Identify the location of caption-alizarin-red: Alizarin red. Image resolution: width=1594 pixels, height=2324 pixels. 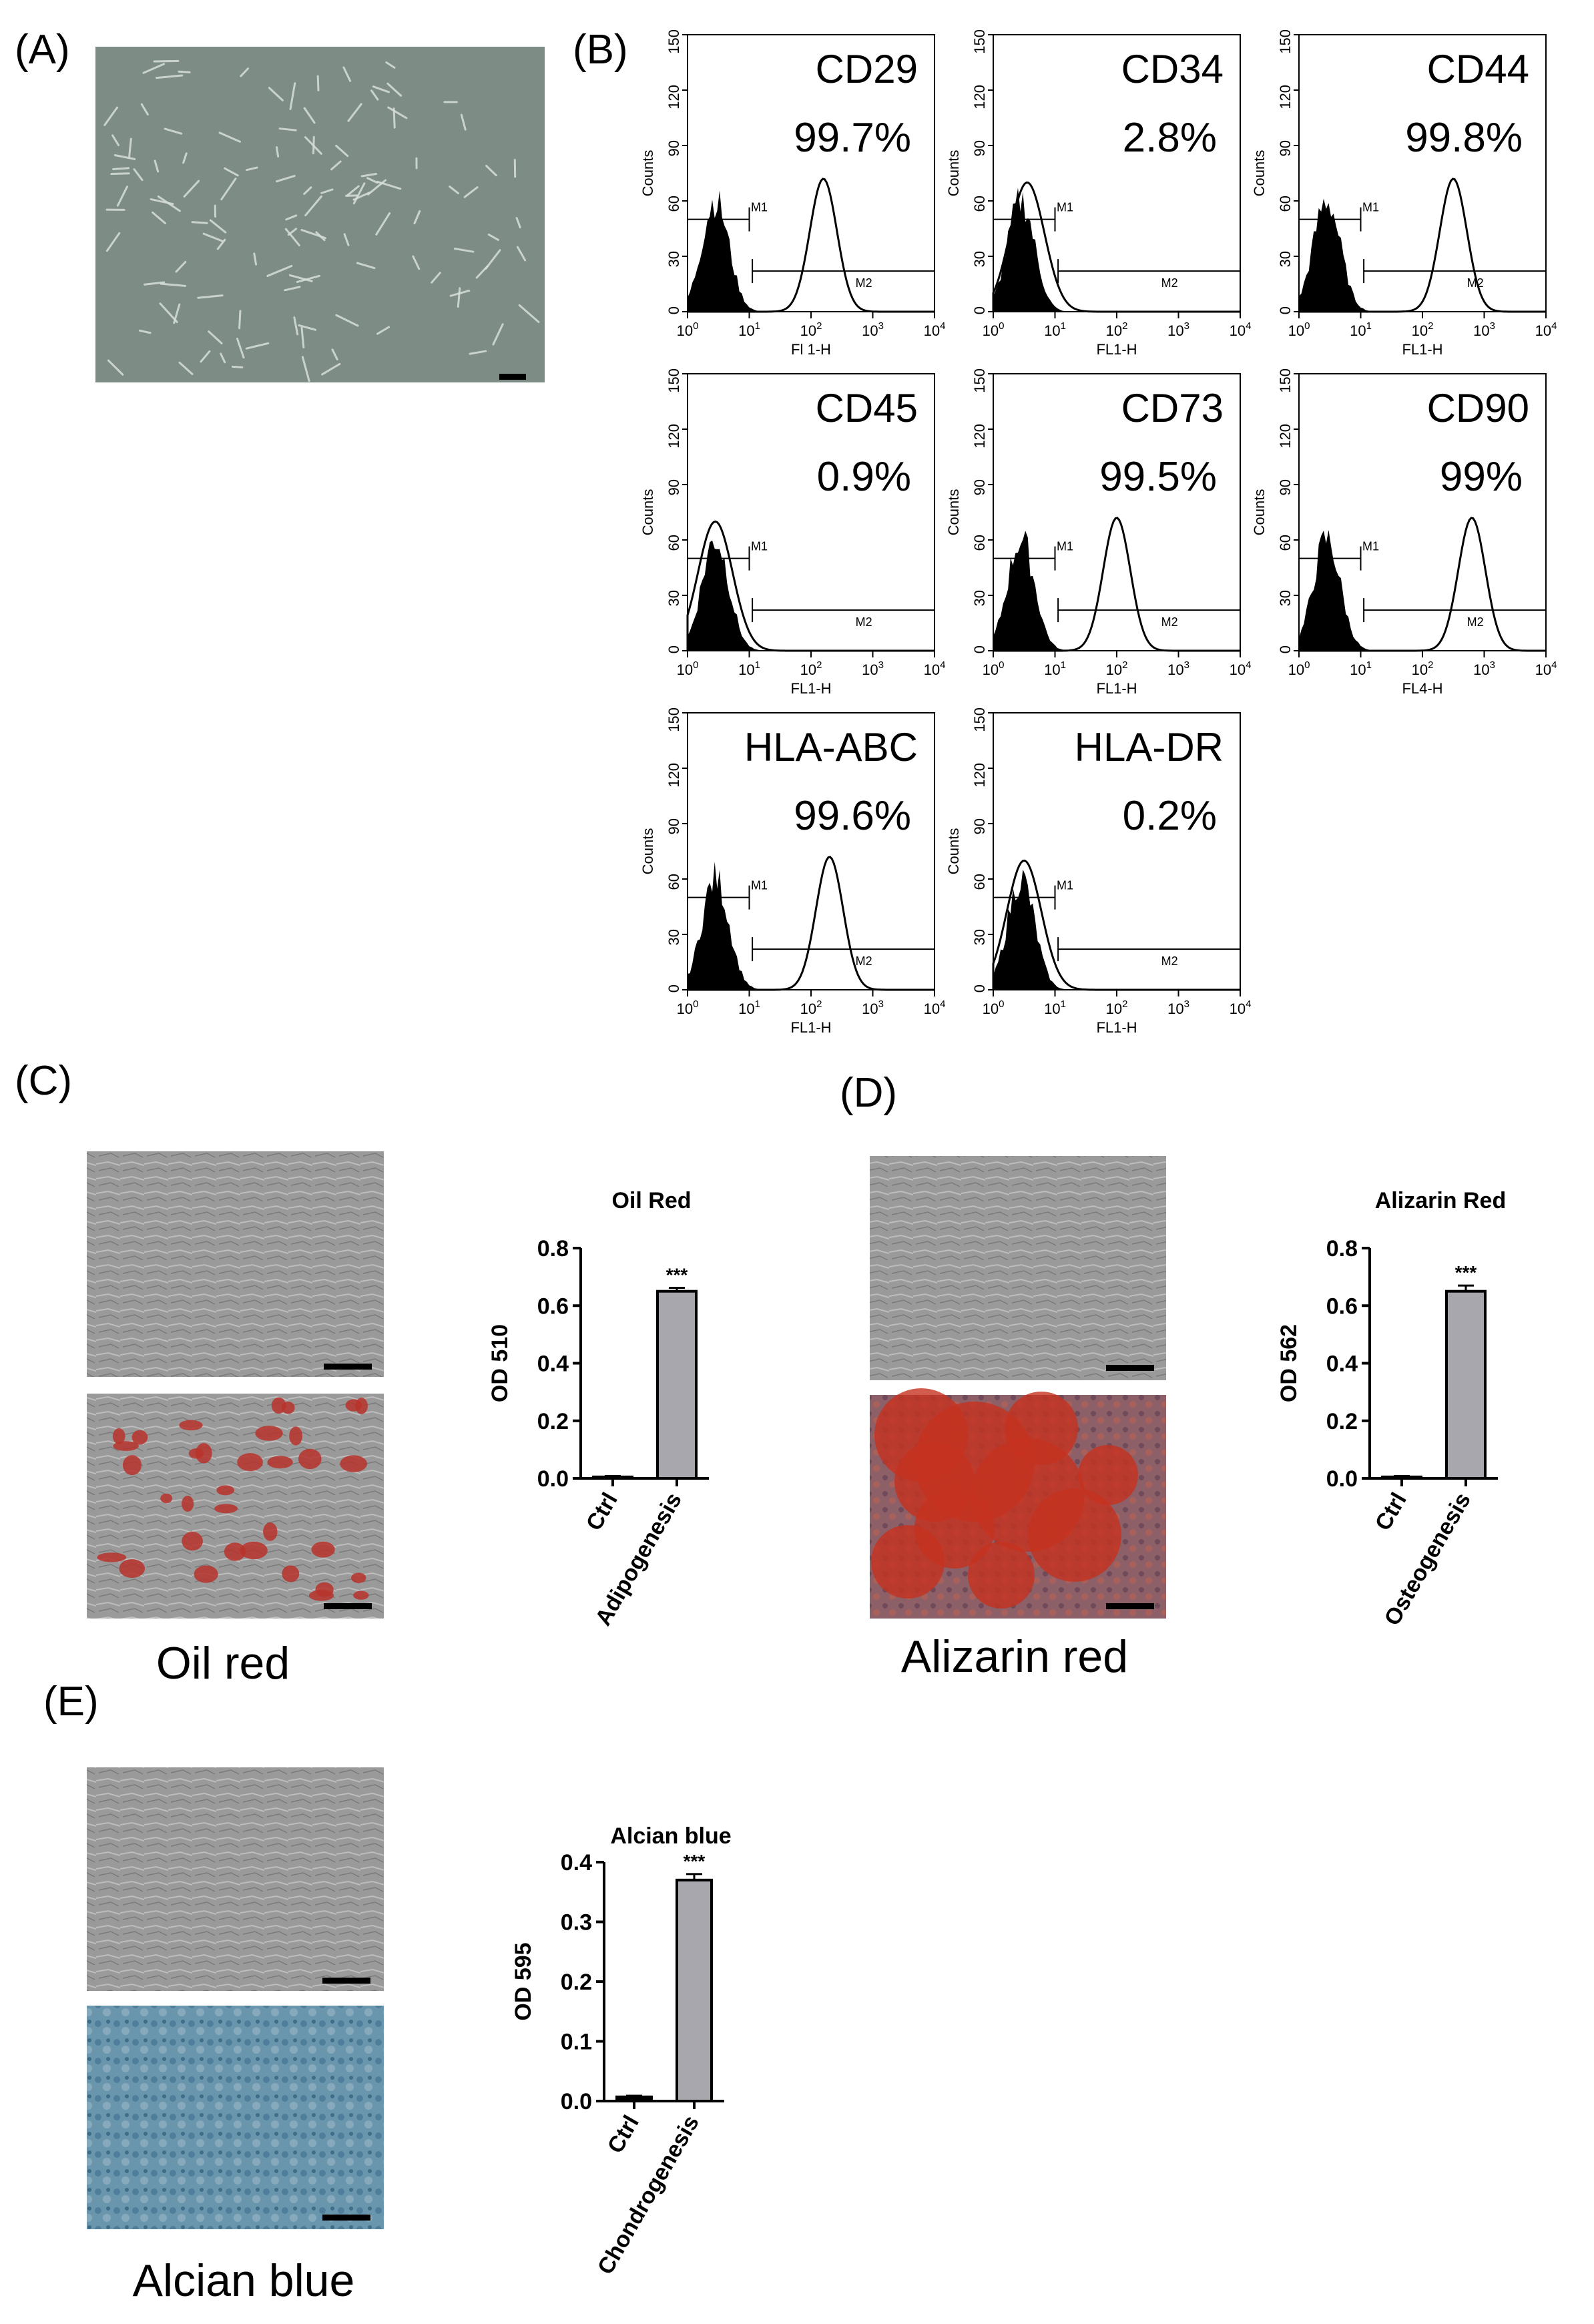
(1014, 1656).